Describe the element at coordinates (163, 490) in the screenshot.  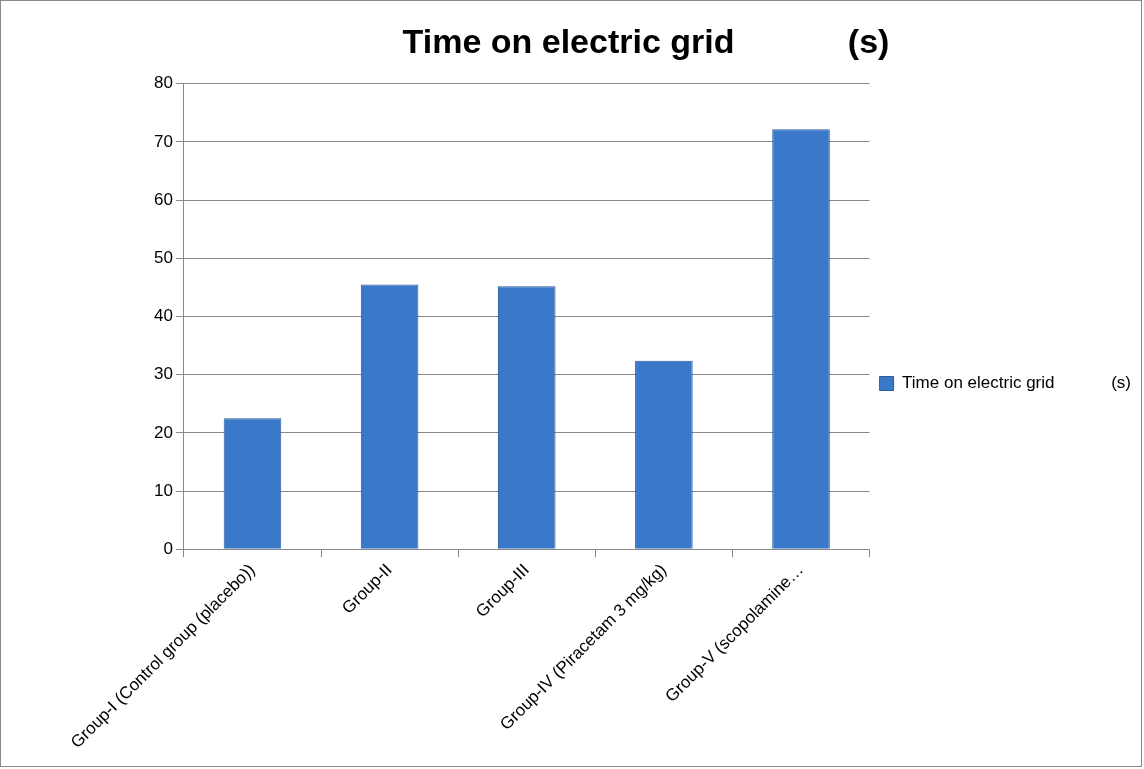
I see `y-tick-label: 10` at that location.